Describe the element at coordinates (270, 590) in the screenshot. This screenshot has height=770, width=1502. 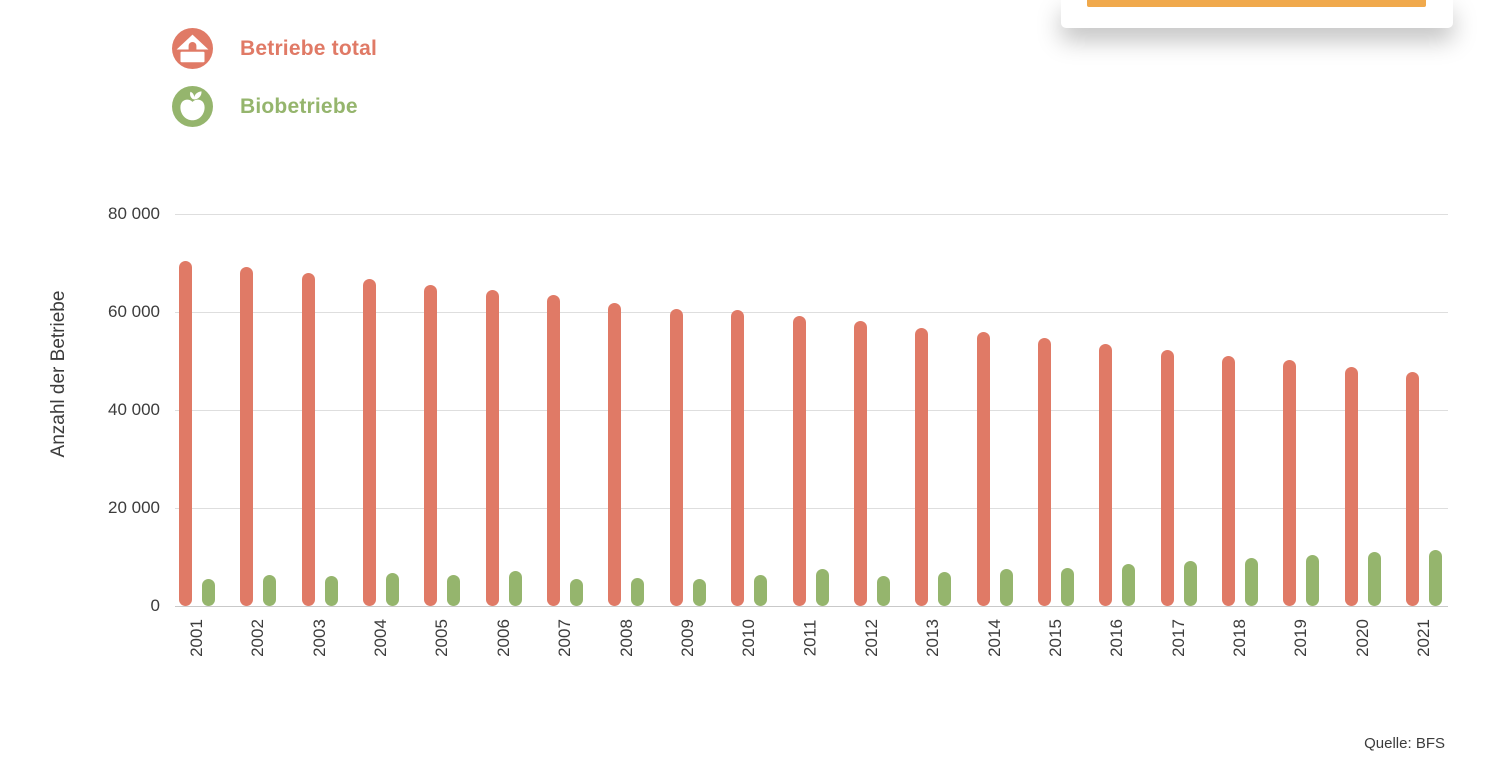
I see `bar-bio-2002` at that location.